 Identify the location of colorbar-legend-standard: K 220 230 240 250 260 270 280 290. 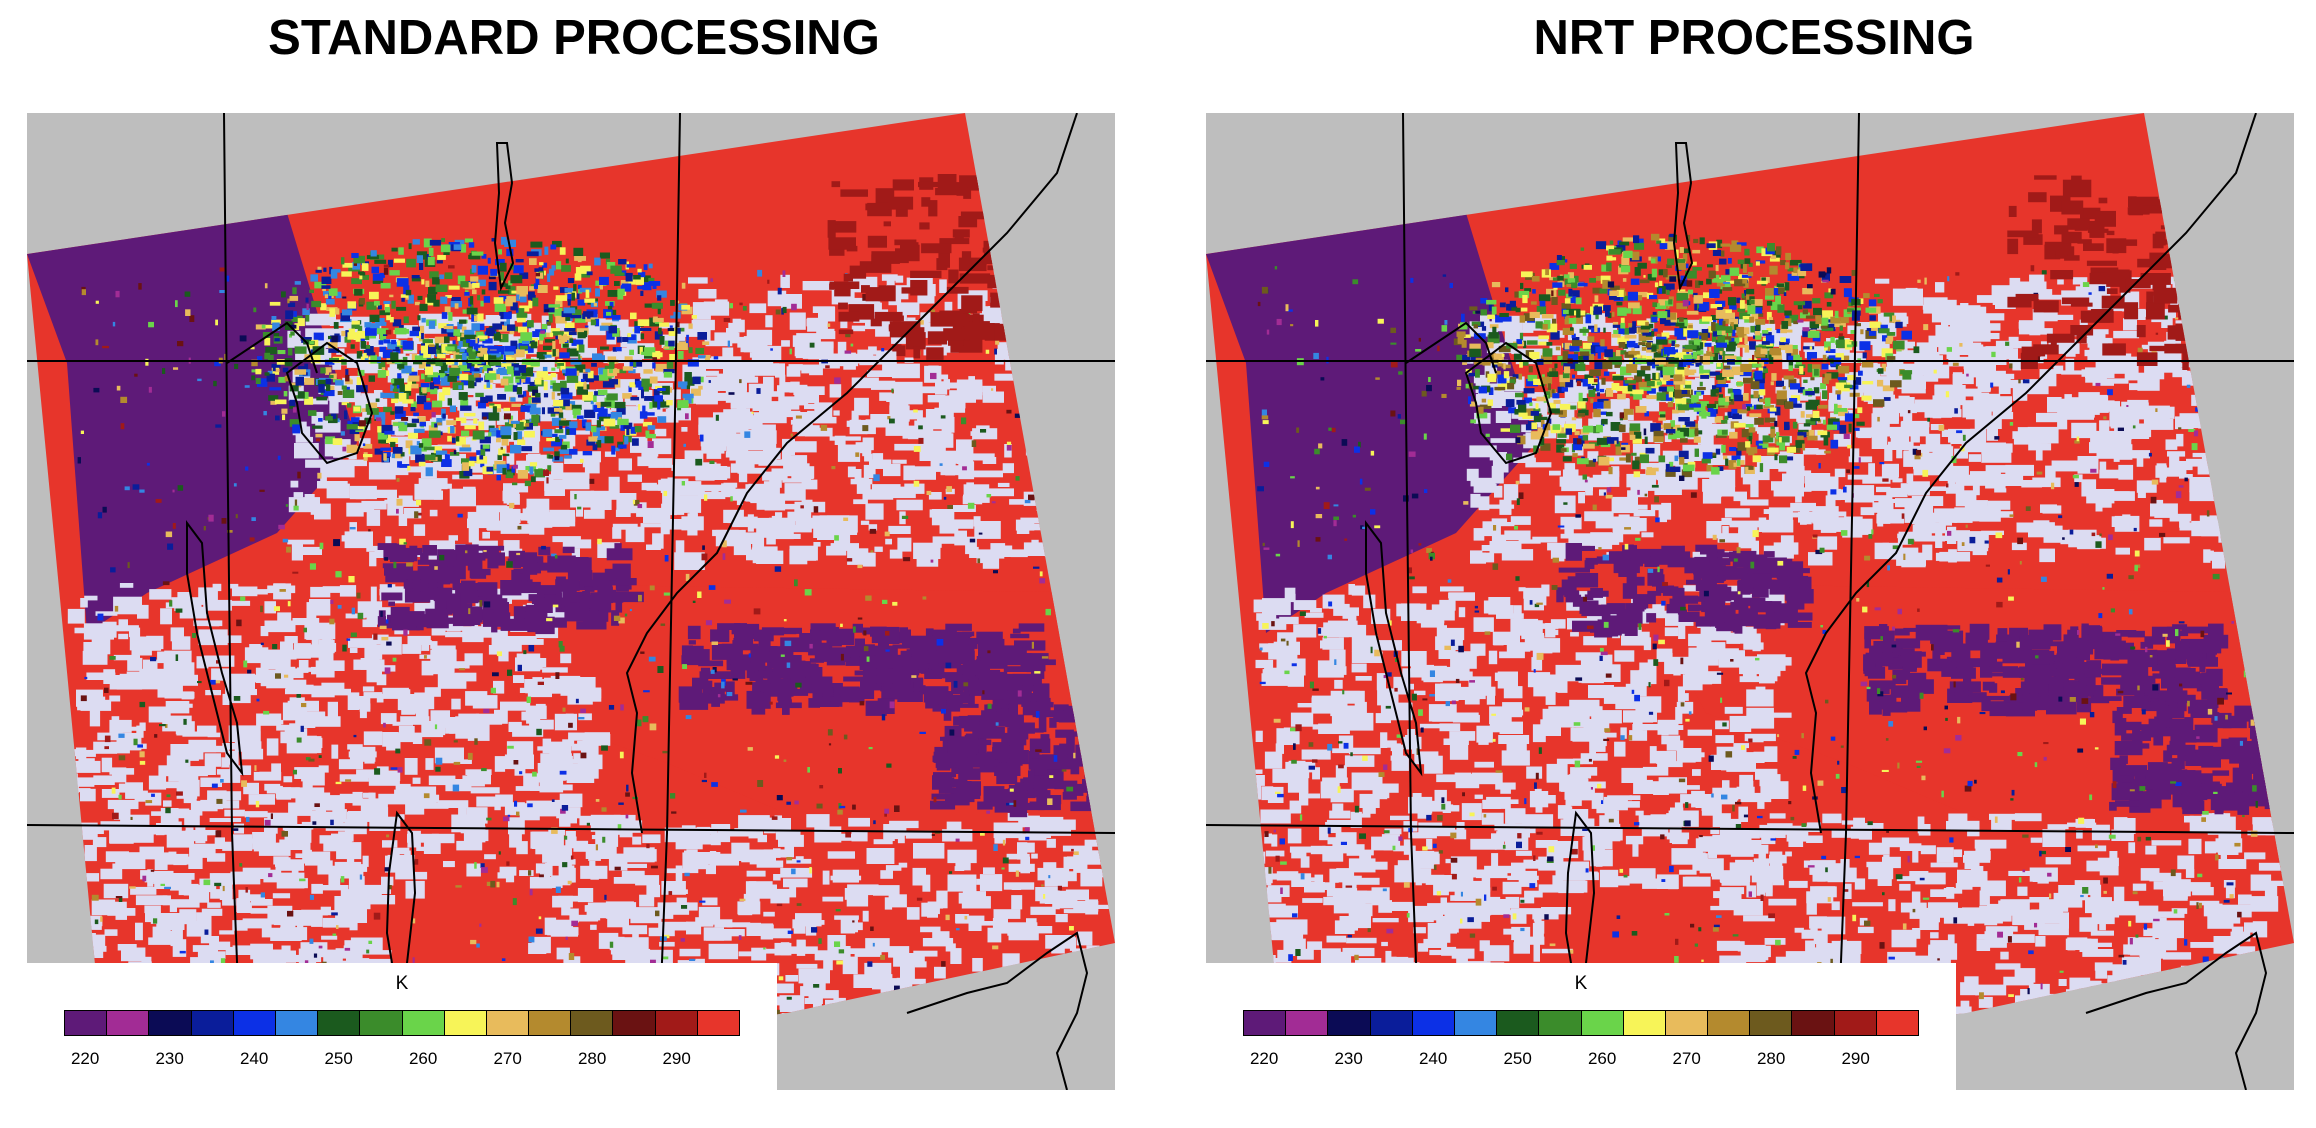
(402, 1026).